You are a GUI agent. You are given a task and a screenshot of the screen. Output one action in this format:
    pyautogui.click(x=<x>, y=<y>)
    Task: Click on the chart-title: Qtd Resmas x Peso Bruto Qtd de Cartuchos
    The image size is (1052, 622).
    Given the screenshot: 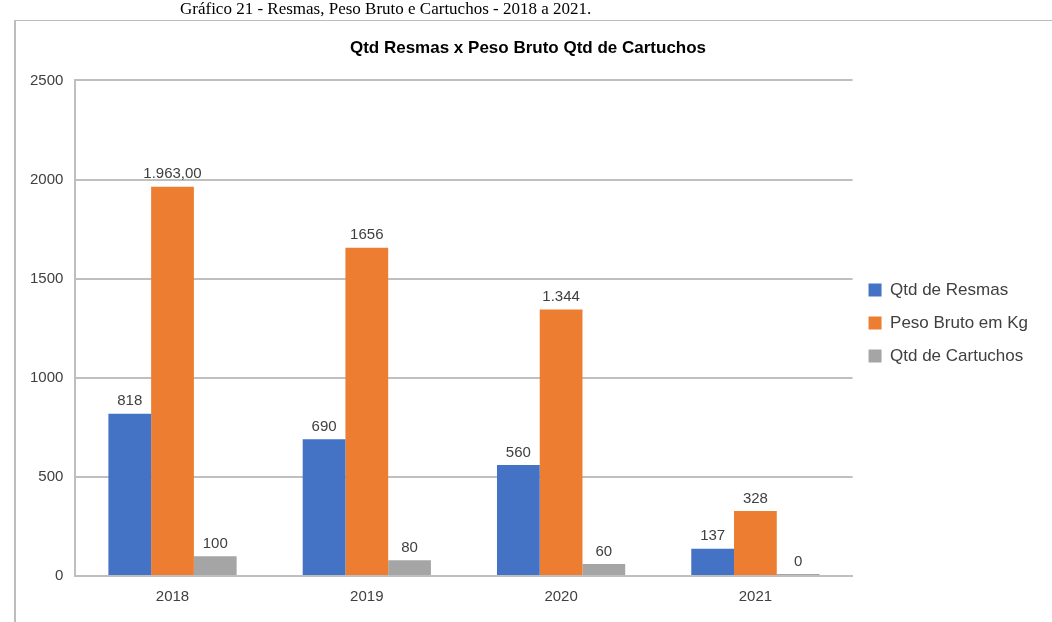 What is the action you would take?
    pyautogui.click(x=528, y=47)
    